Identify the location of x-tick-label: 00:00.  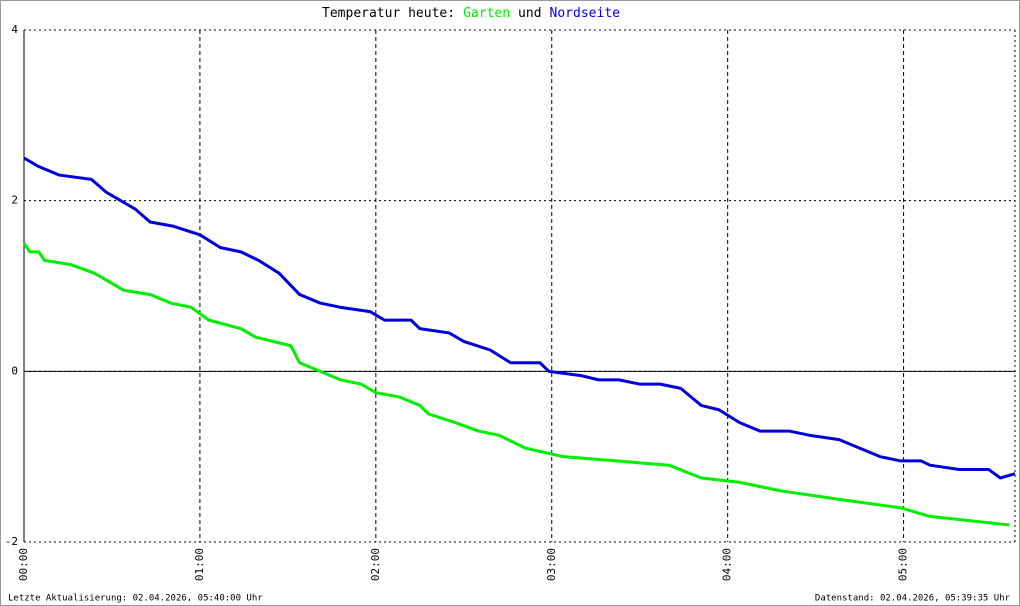
(23, 564).